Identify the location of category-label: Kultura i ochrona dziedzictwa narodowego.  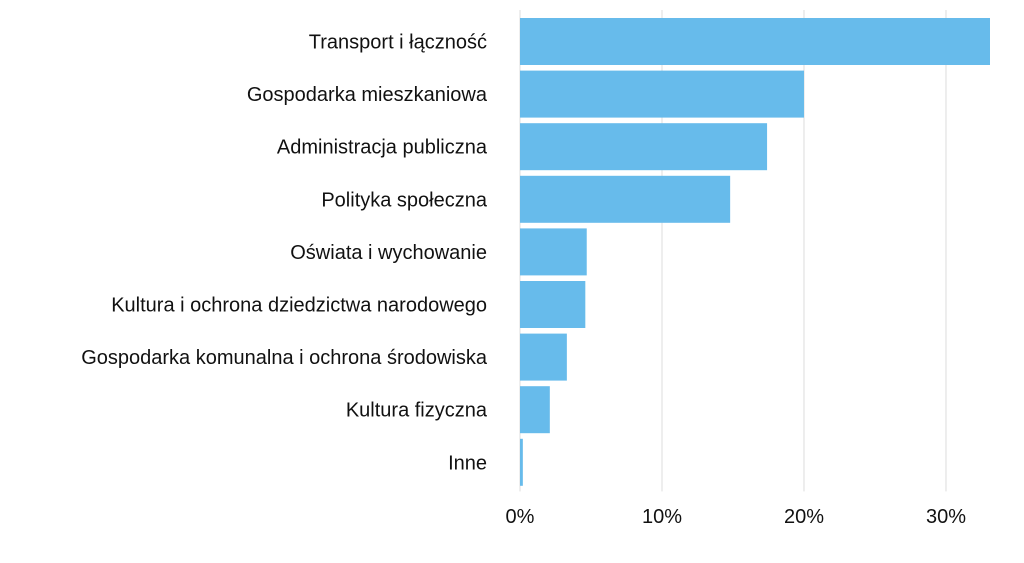
(299, 306).